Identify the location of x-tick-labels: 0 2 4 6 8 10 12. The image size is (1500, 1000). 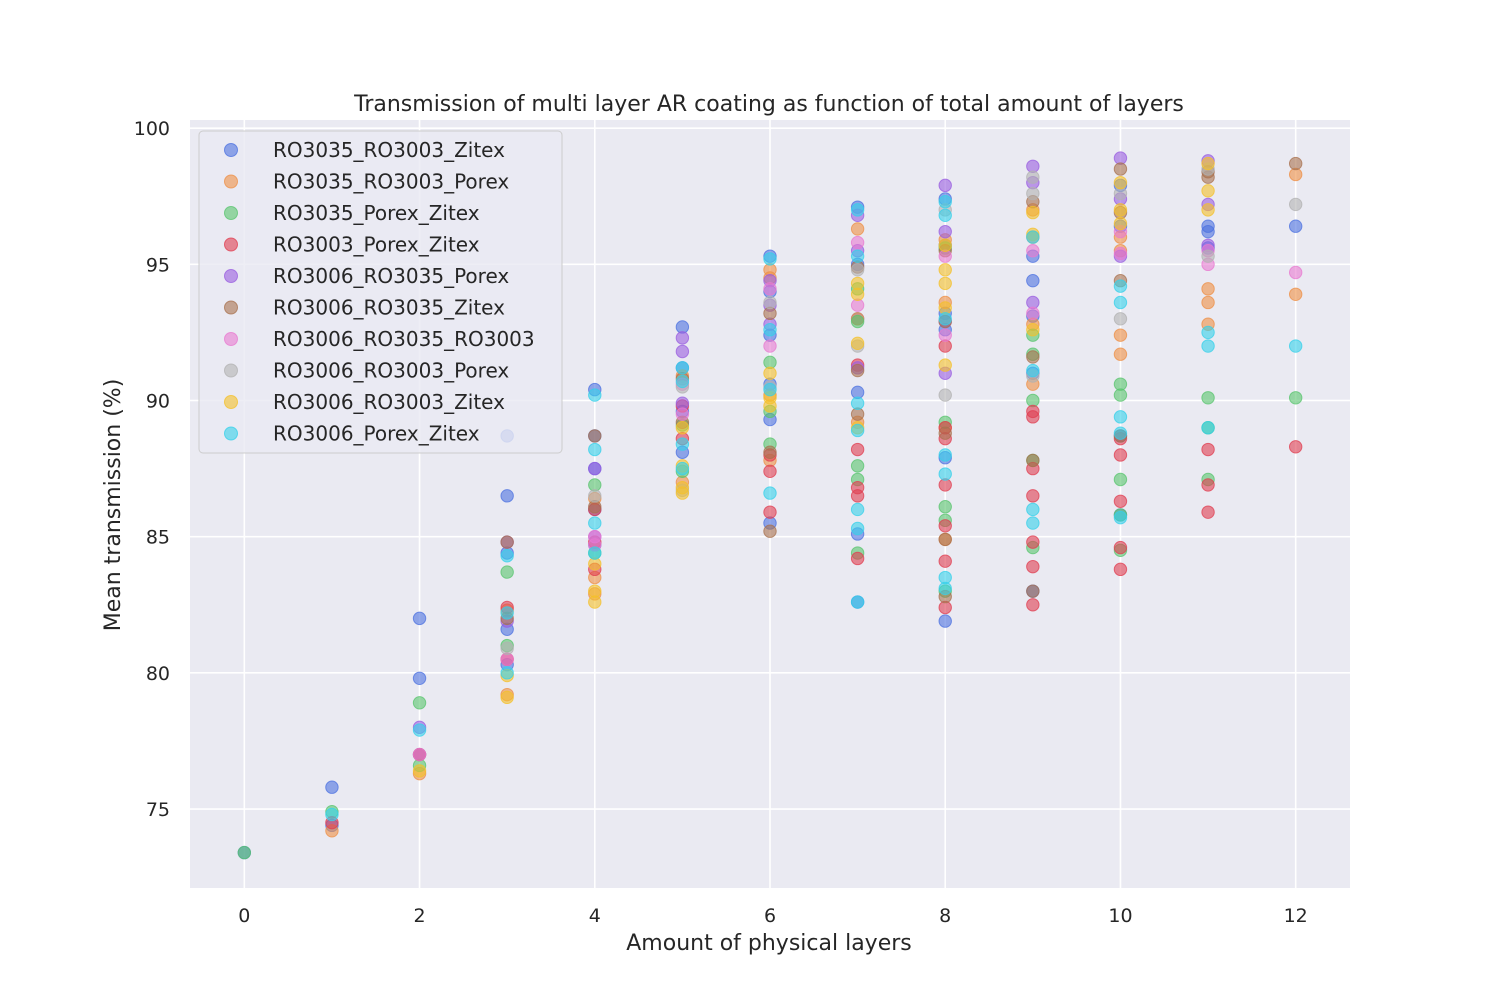
(773, 916).